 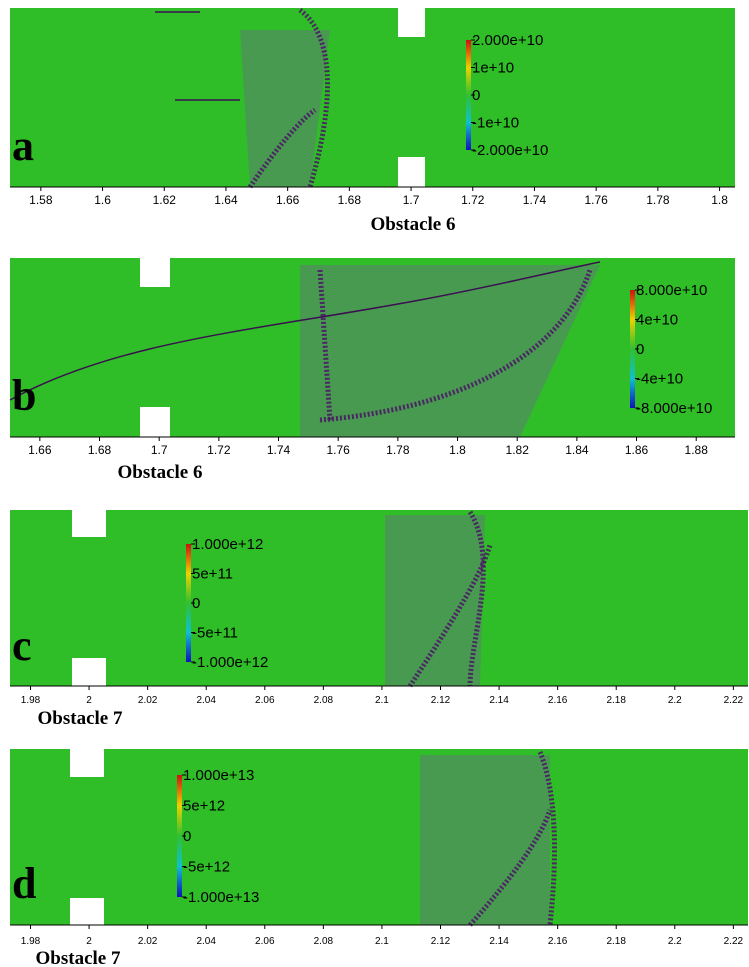 I want to click on x-tick-label: 1.84, so click(x=577, y=450).